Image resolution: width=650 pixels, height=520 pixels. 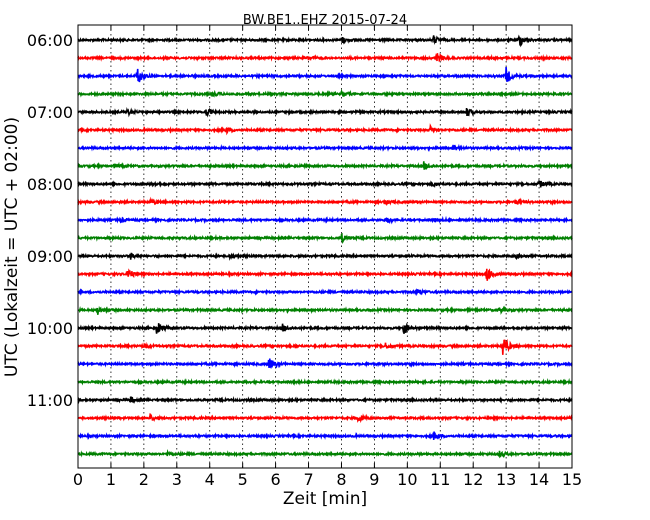 I want to click on x-tick-label: 15, so click(x=572, y=479).